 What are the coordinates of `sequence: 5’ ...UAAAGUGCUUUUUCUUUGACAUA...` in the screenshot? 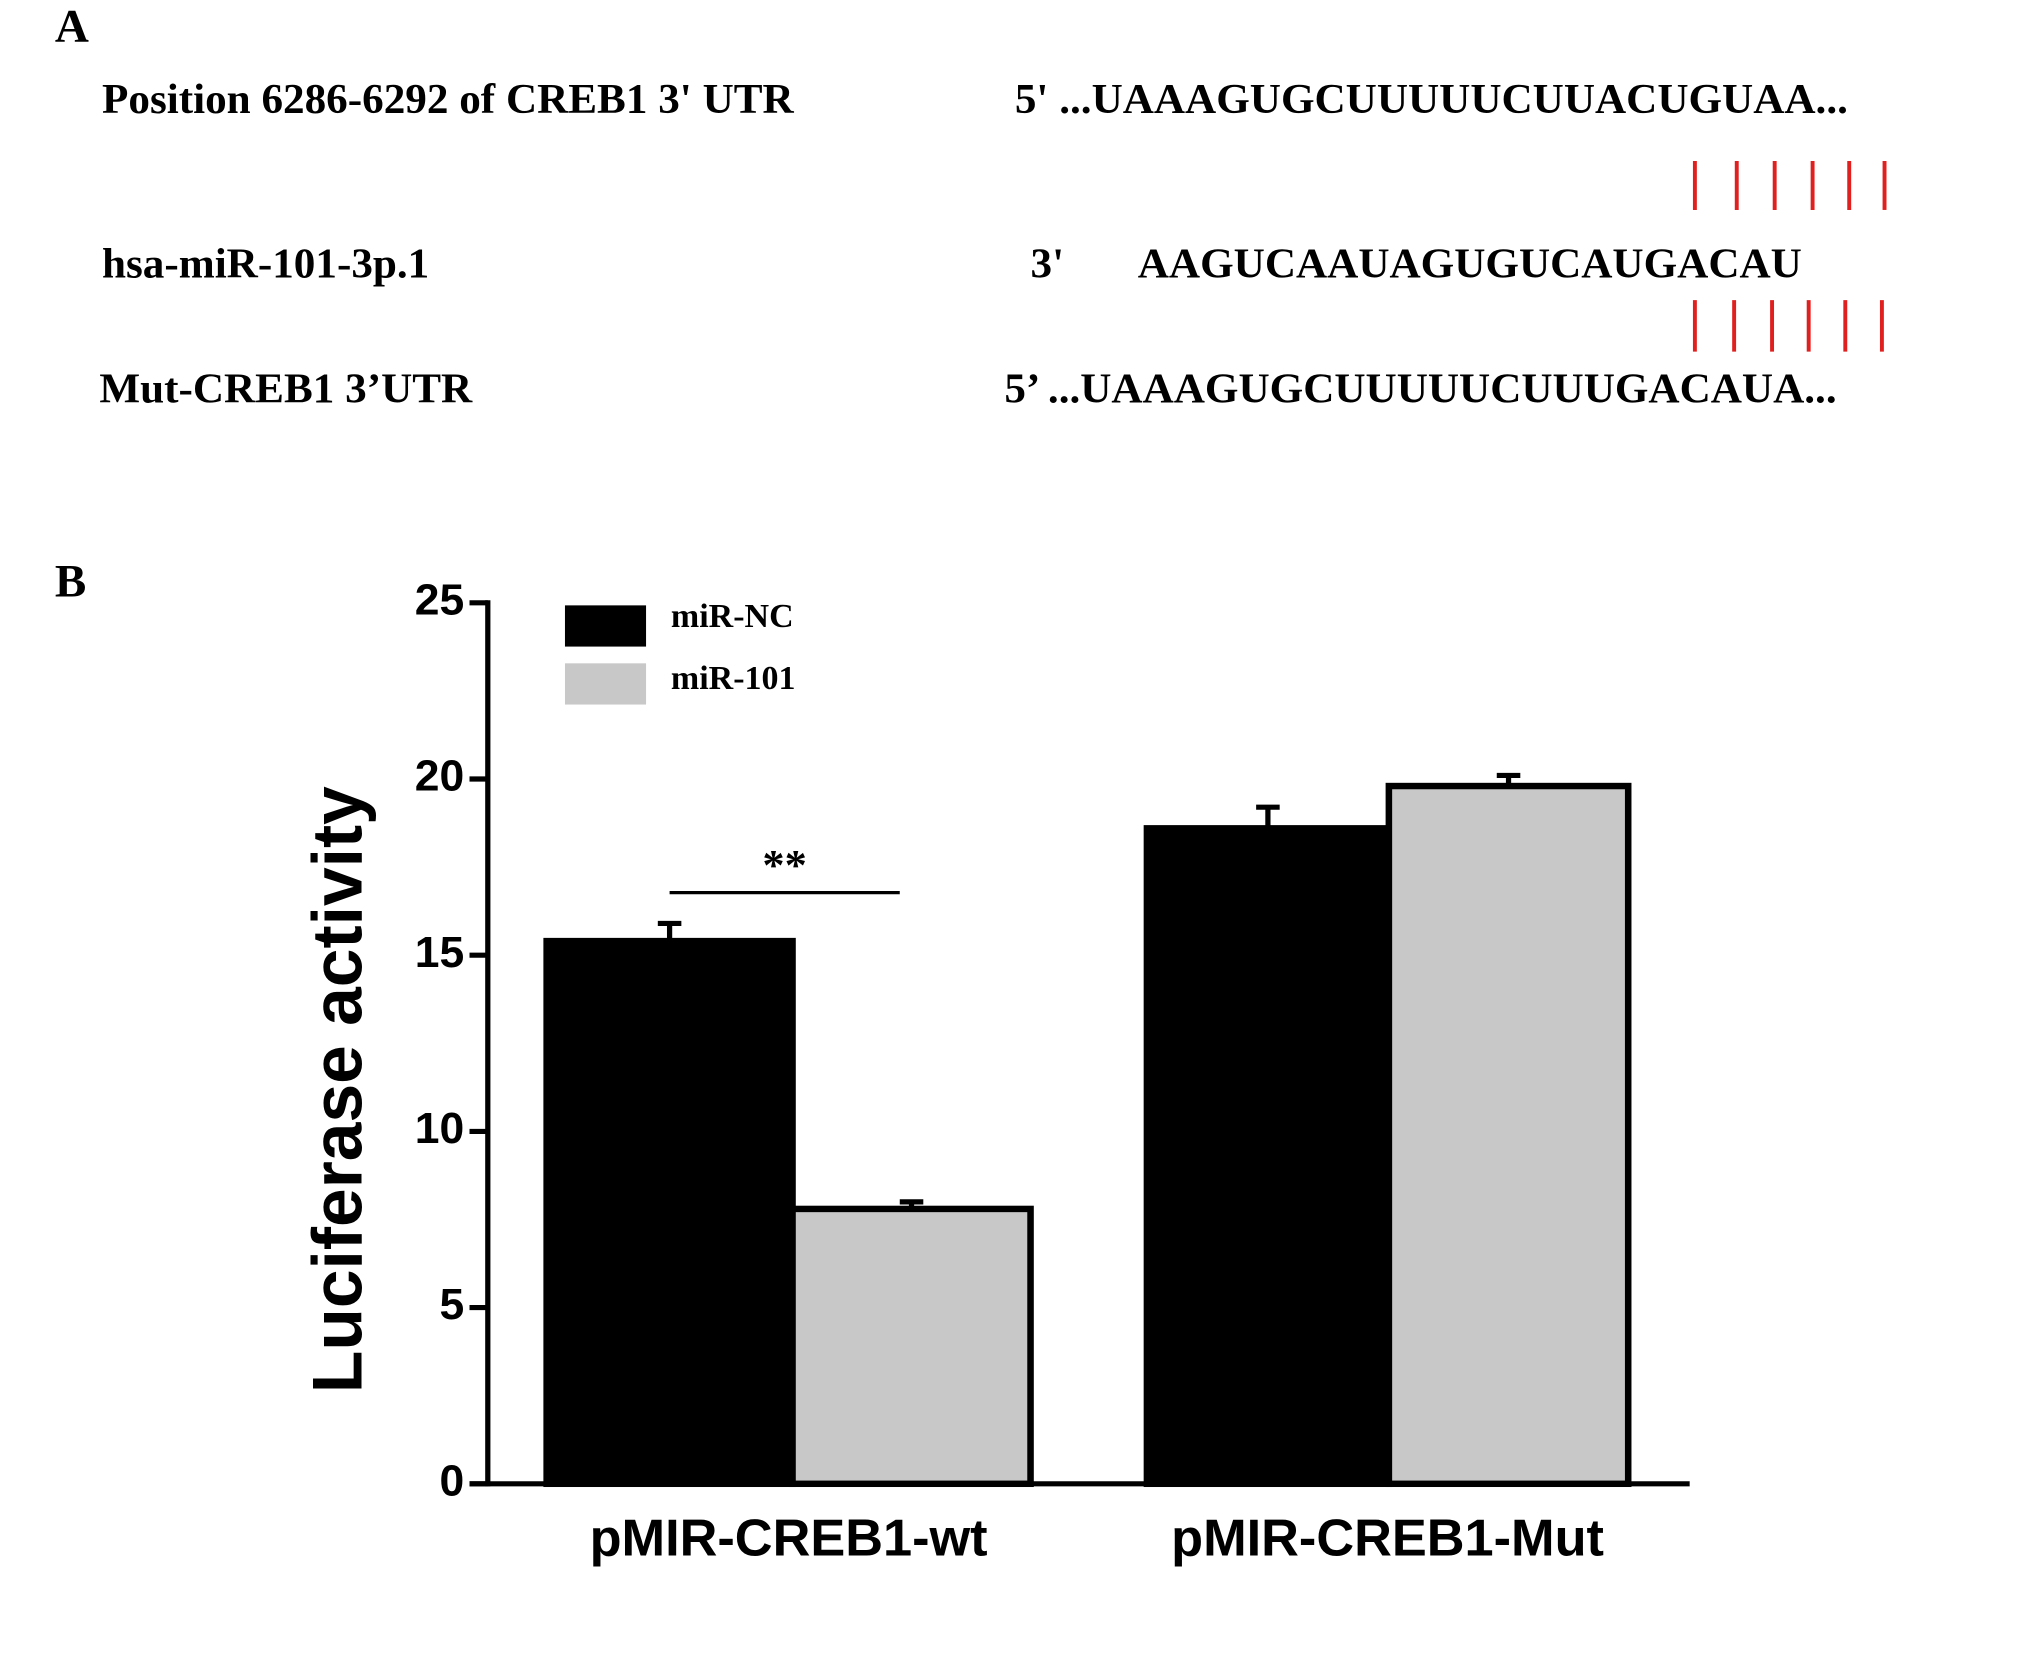 It's located at (1420, 389).